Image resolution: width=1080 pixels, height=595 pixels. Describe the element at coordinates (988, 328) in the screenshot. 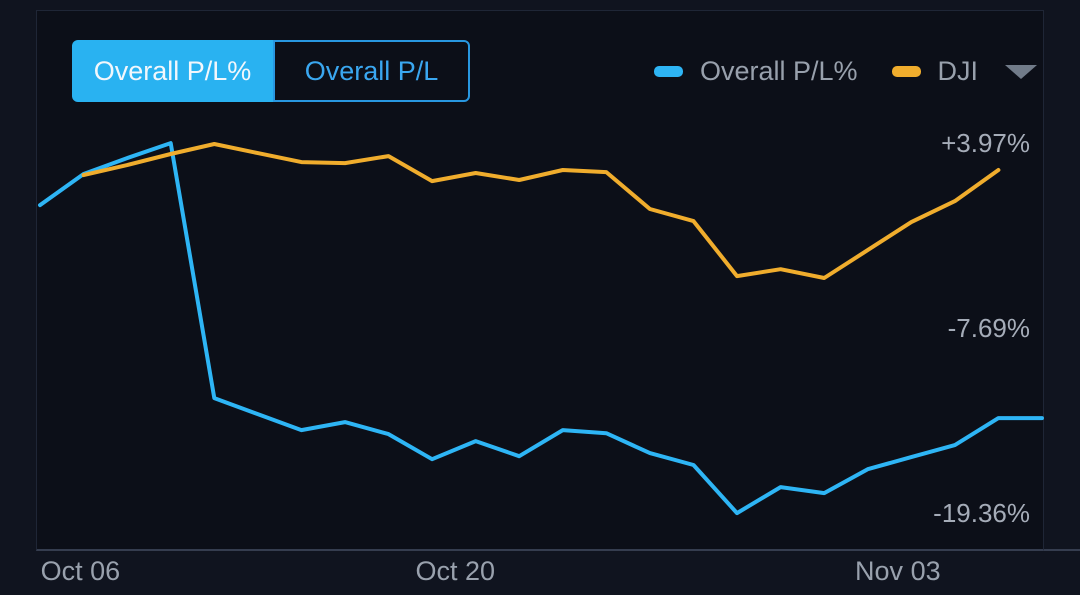

I see `y-axis-label-mid: -7.69%` at that location.